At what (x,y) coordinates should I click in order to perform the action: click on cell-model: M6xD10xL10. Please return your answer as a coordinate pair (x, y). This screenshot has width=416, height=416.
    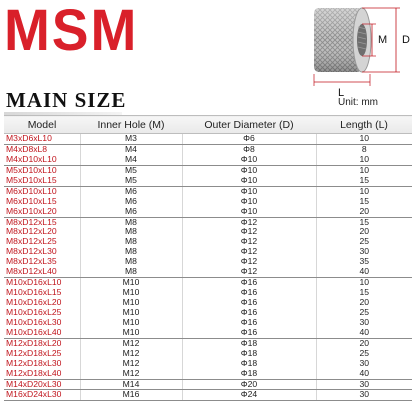
    Looking at the image, I should click on (31, 190).